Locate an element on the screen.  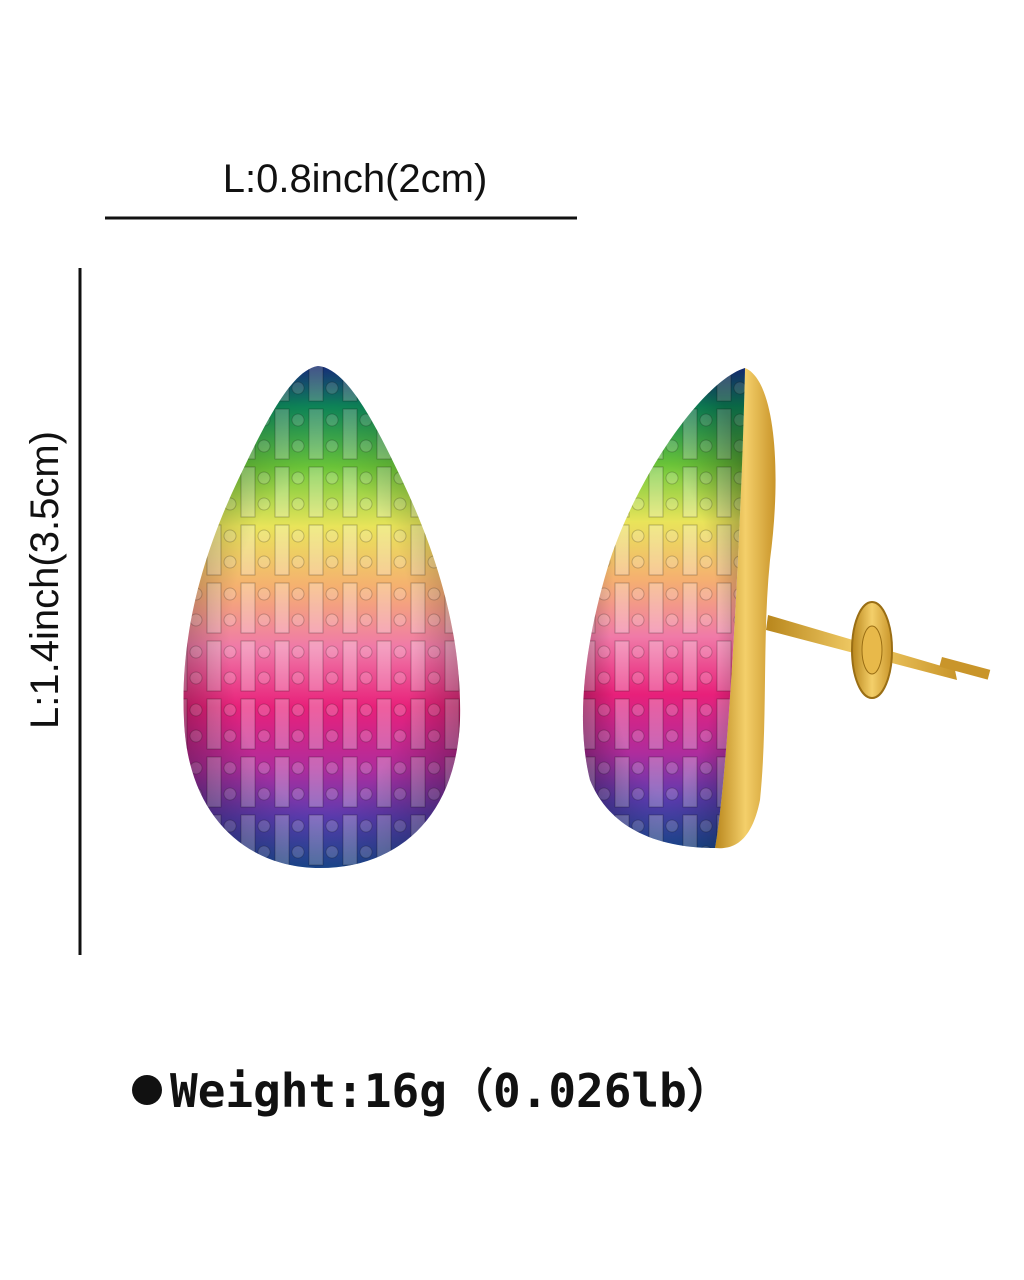
height-label: L:1.4inch(3.5cm) is located at coordinates (45, 580).